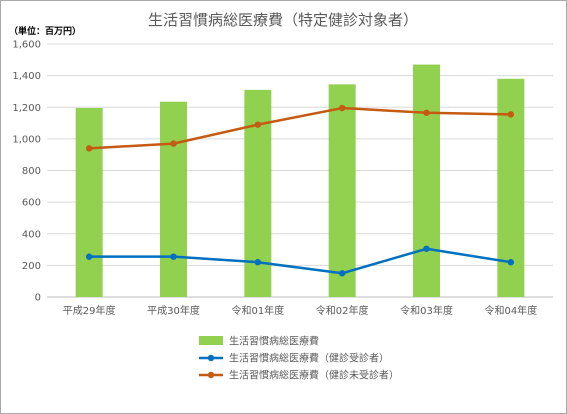 The image size is (567, 414). Describe the element at coordinates (31, 266) in the screenshot. I see `y-tick-label: 200` at that location.